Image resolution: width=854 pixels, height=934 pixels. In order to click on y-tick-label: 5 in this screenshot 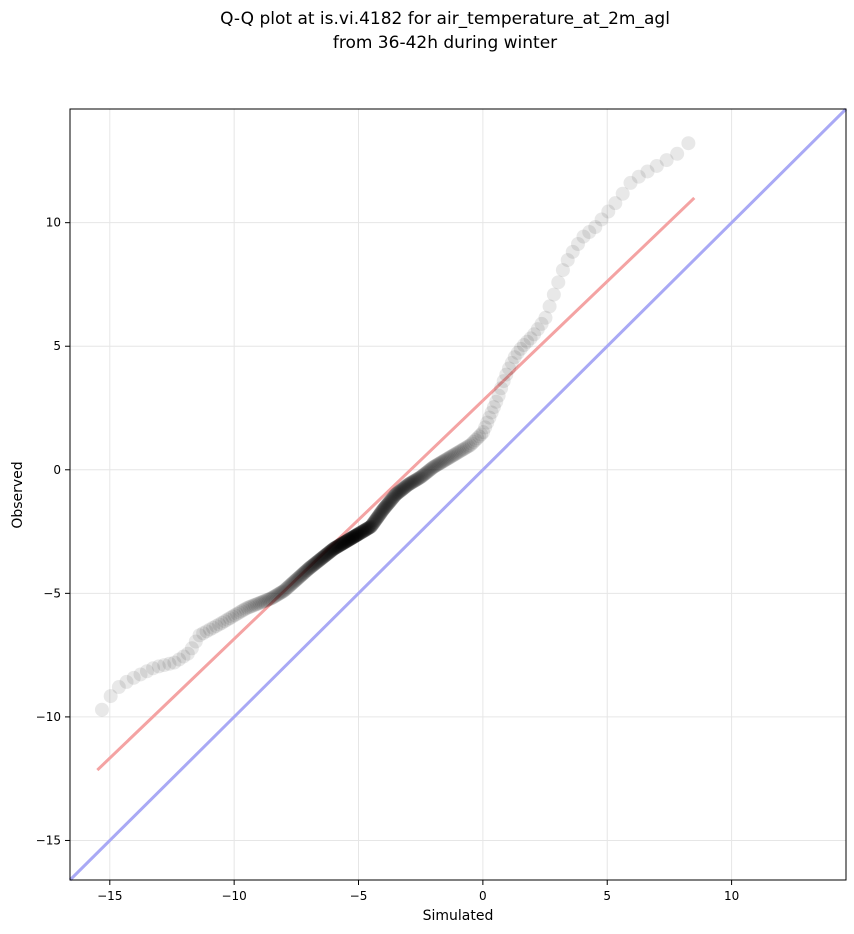, I will do `click(57, 346)`.